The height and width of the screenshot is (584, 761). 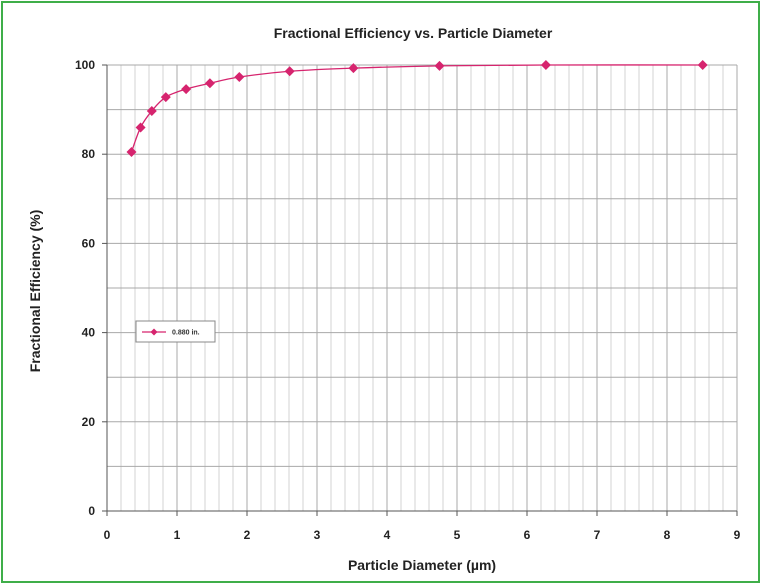 What do you see at coordinates (247, 535) in the screenshot?
I see `x-tick-label: 2` at bounding box center [247, 535].